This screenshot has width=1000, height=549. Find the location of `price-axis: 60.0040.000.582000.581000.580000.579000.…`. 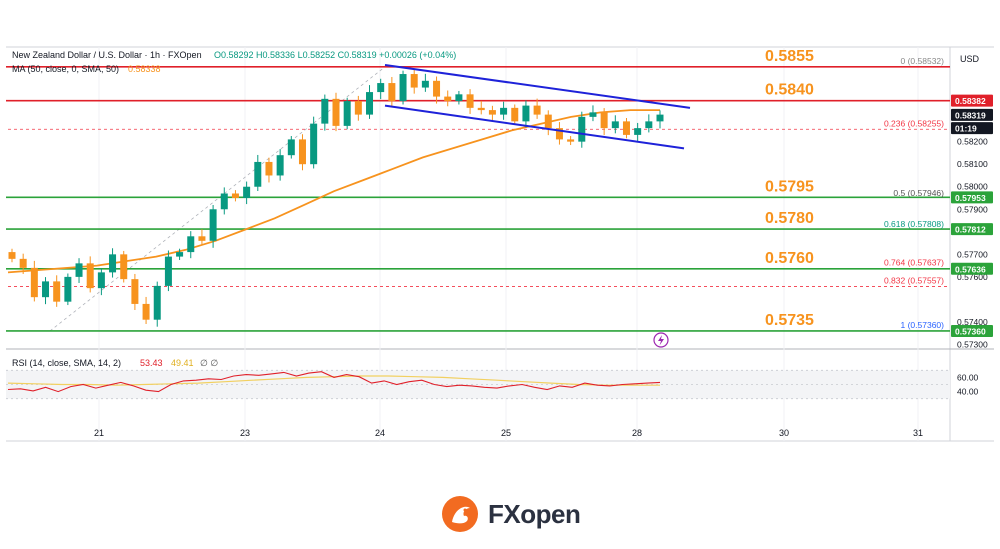

price-axis: 60.0040.000.582000.581000.580000.579000.… is located at coordinates (972, 245).